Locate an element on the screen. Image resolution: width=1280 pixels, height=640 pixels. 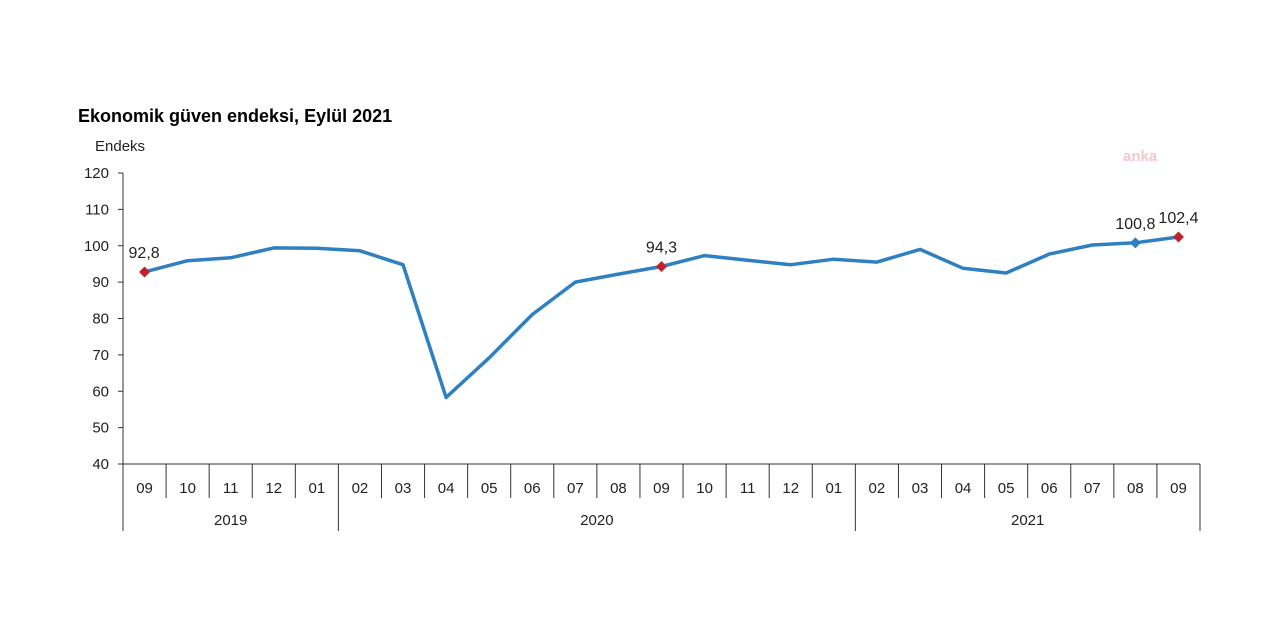
watermark-logo: anka is located at coordinates (1140, 156).